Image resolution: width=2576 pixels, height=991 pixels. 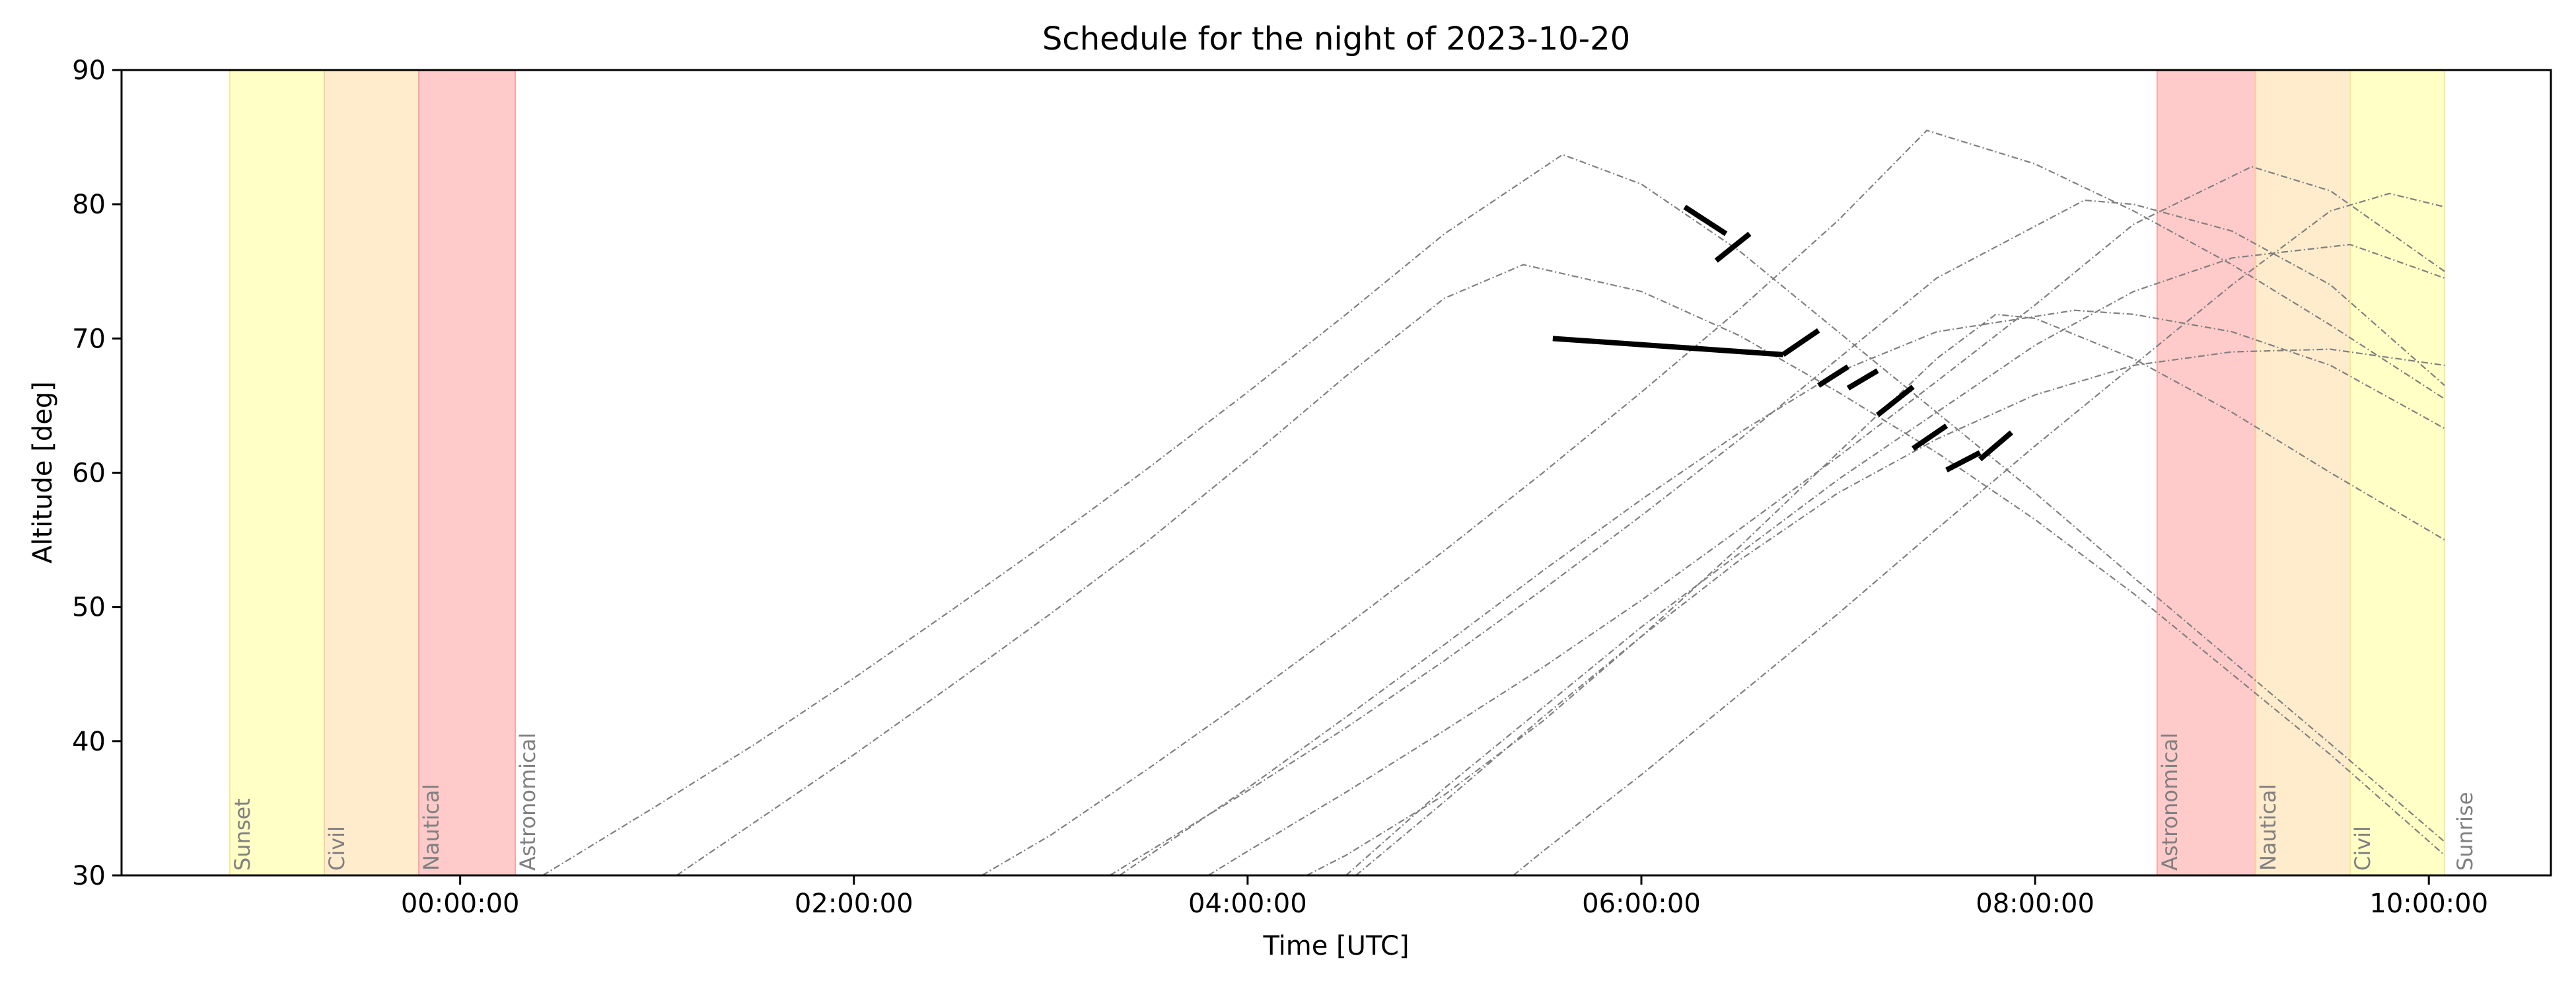 What do you see at coordinates (89, 608) in the screenshot?
I see `y-tick-label: 50` at bounding box center [89, 608].